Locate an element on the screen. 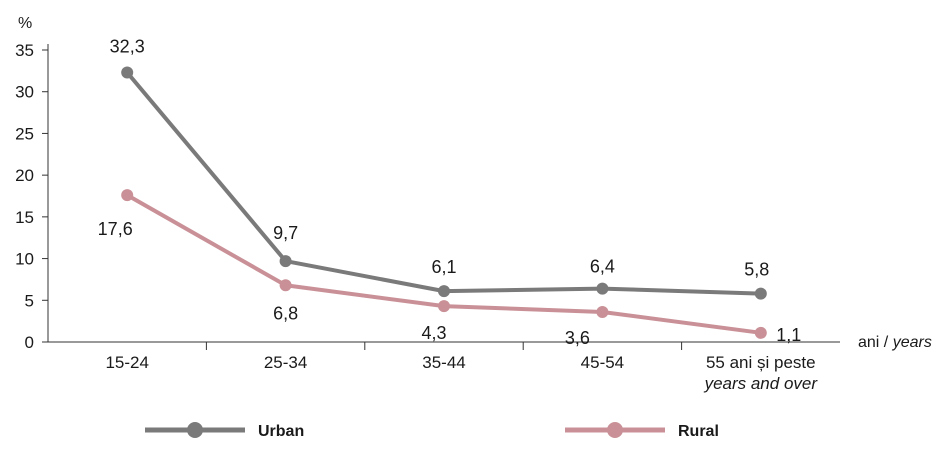 This screenshot has height=467, width=938. data-label-urban: 32,3 is located at coordinates (127, 47).